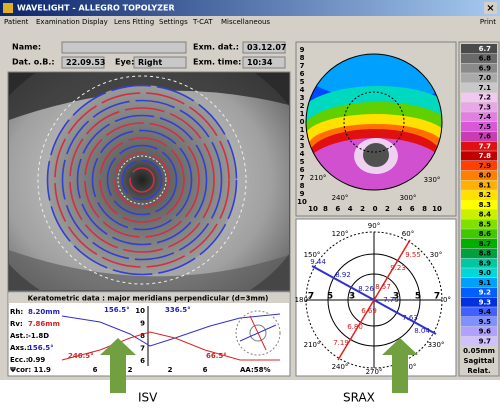 This screenshot has width=500, height=414. What do you see at coordinates (350, 209) in the screenshot?
I see `x-label: 4` at bounding box center [350, 209].